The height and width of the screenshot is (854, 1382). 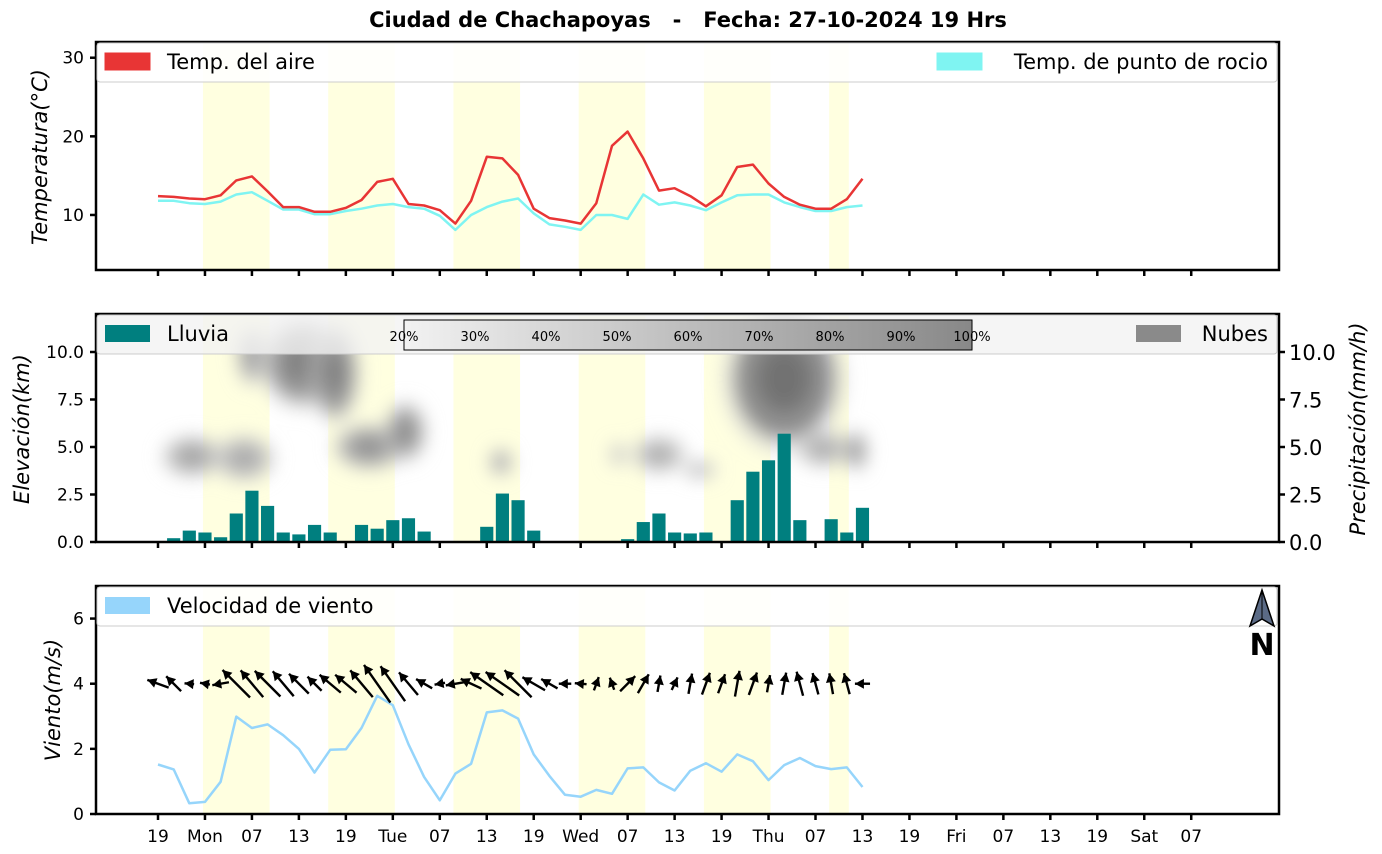 What do you see at coordinates (127, 333) in the screenshot?
I see `legend-swatch-rain` at bounding box center [127, 333].